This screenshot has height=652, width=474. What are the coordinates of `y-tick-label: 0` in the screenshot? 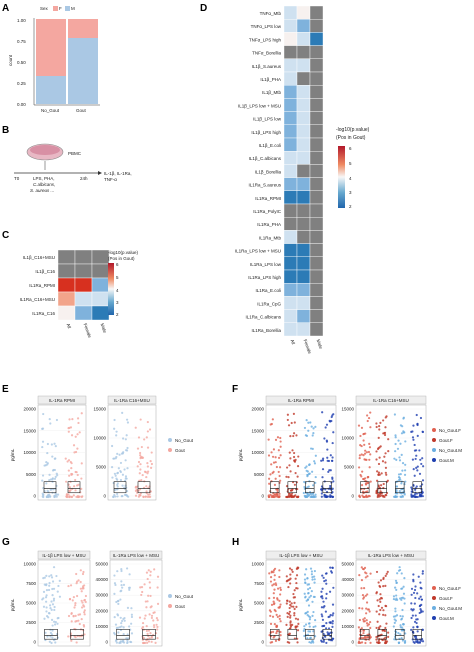 It's located at (352, 642).